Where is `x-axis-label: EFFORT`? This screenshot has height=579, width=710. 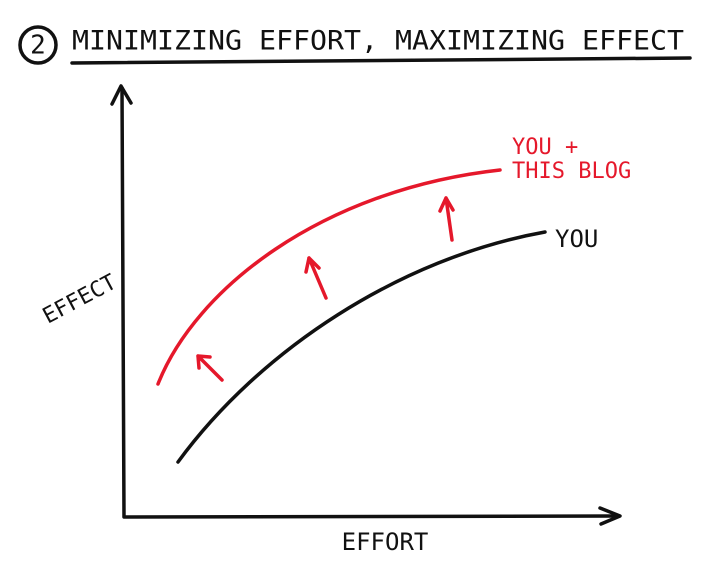 x-axis-label: EFFORT is located at coordinates (385, 542).